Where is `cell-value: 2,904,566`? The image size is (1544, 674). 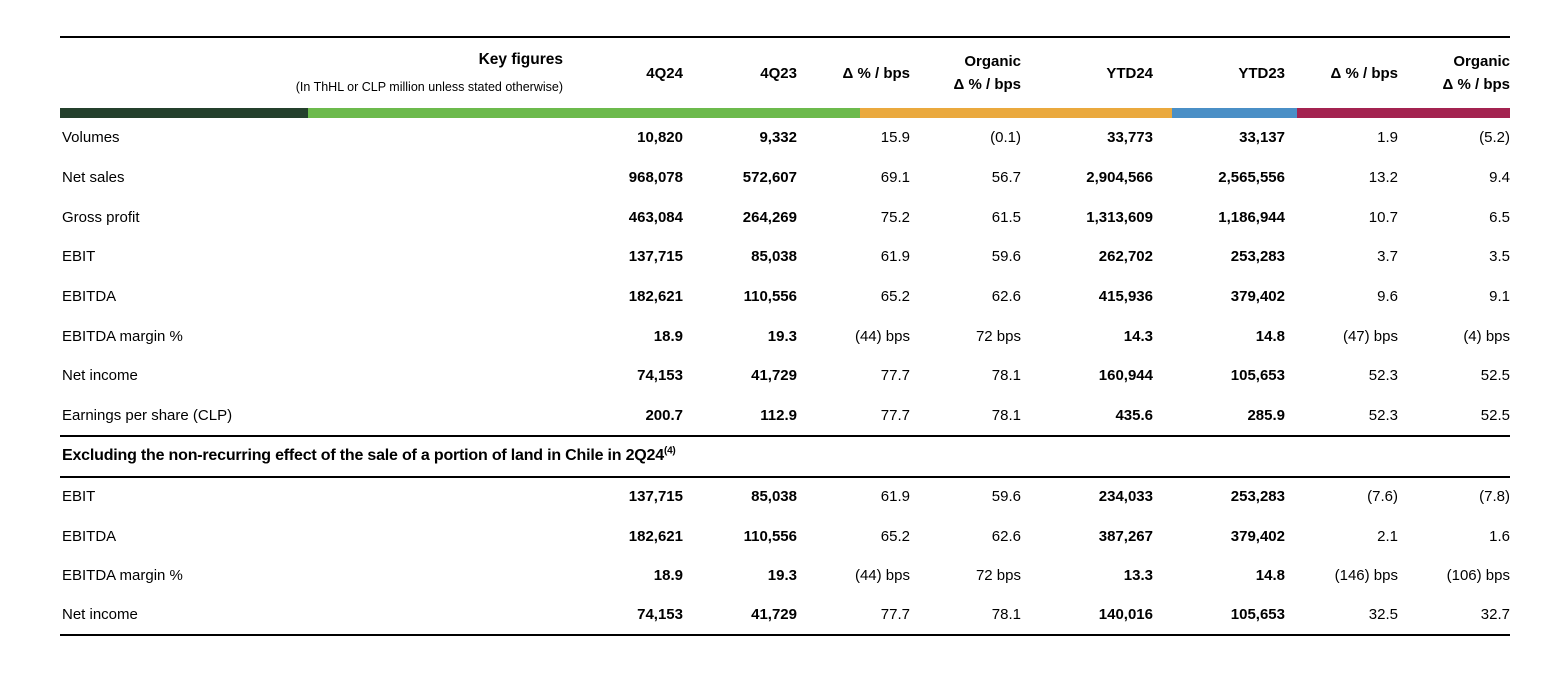 cell-value: 2,904,566 is located at coordinates (1119, 178).